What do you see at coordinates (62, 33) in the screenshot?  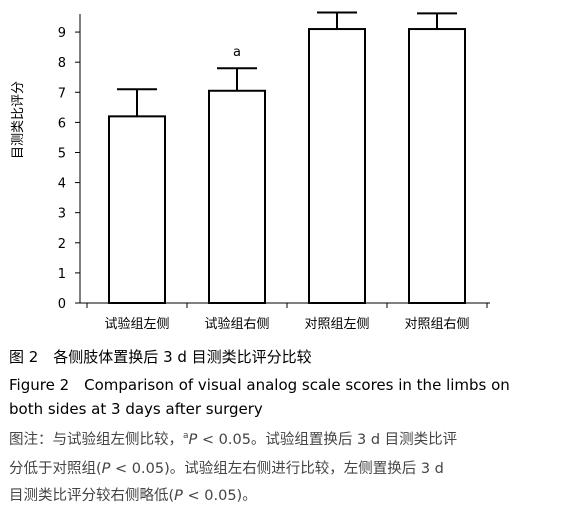 I see `y-tick-label: 9` at bounding box center [62, 33].